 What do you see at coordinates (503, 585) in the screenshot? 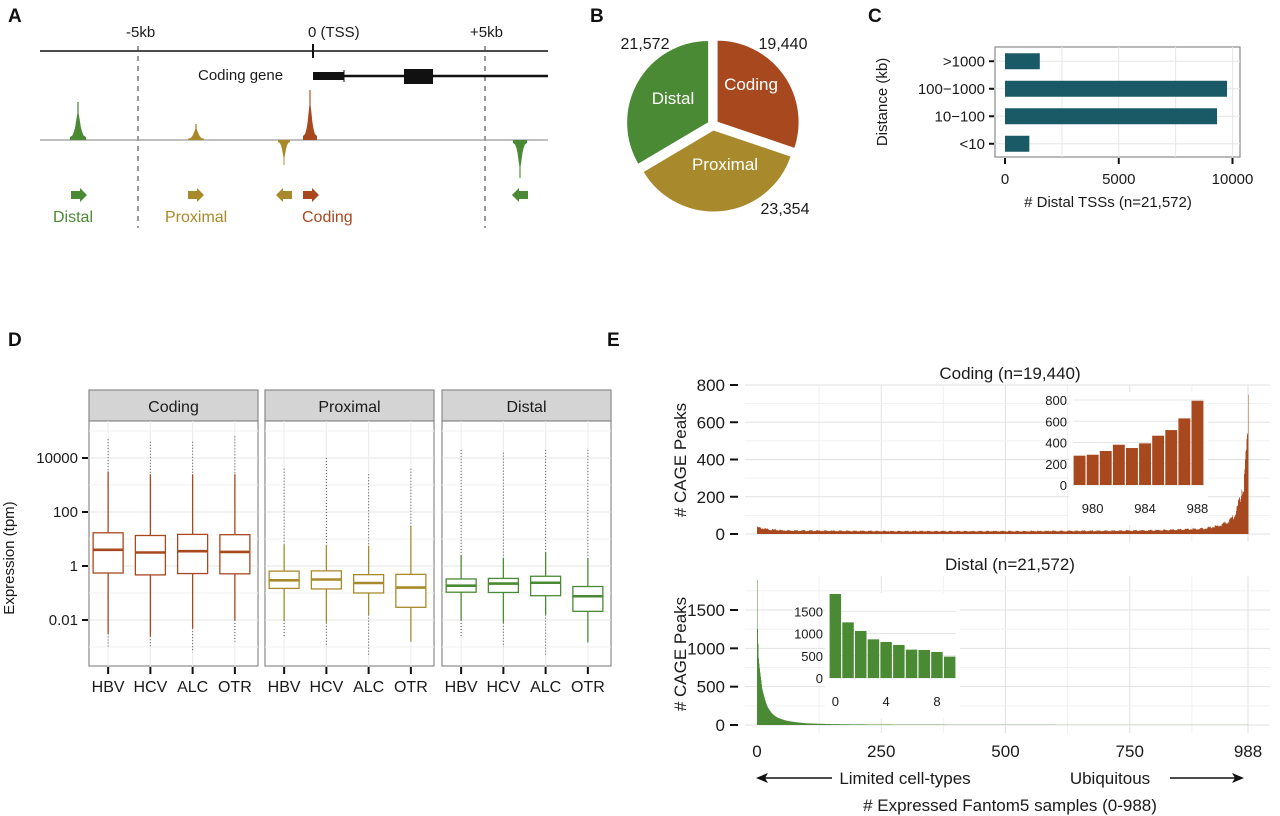
I see `box-hcv` at bounding box center [503, 585].